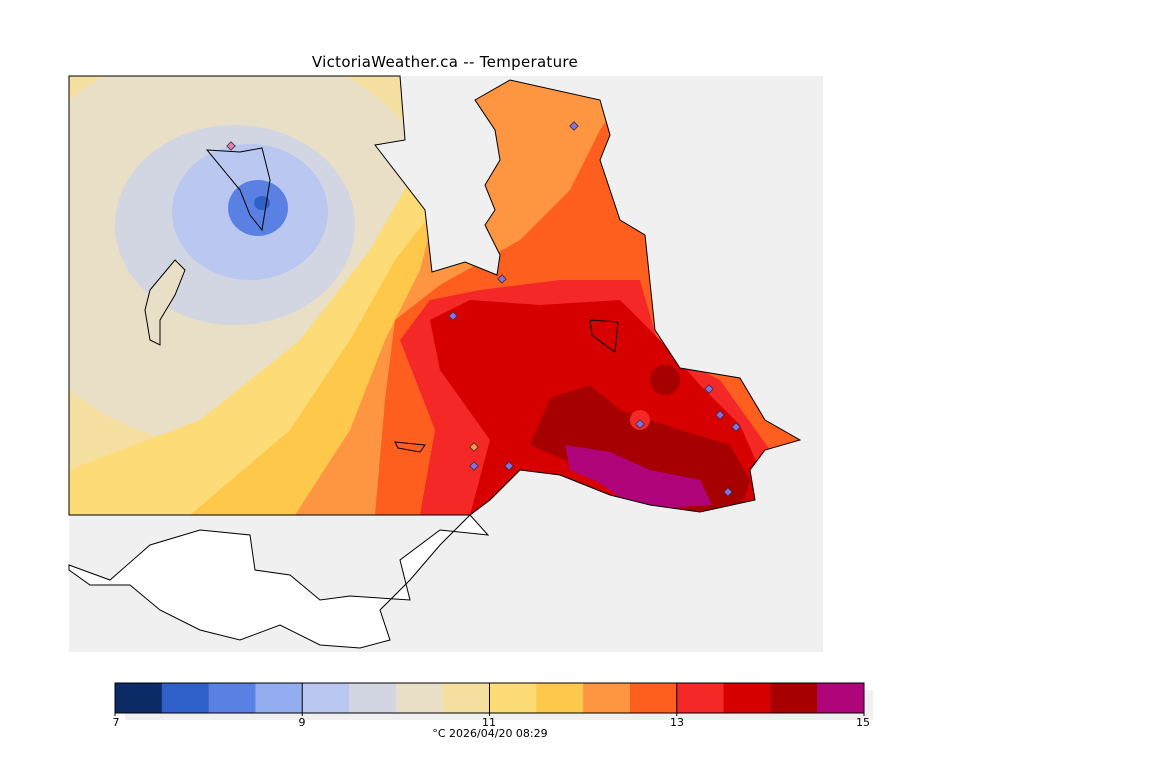  What do you see at coordinates (677, 722) in the screenshot?
I see `tick-label: 13` at bounding box center [677, 722].